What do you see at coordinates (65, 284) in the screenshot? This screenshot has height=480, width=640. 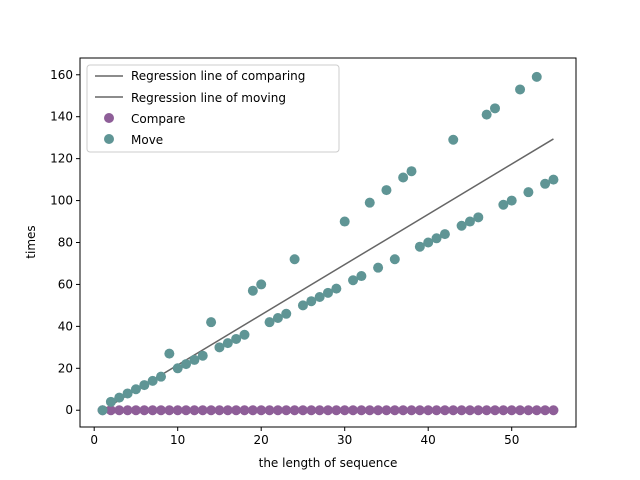 I see `y-tick-label: 60` at bounding box center [65, 284].